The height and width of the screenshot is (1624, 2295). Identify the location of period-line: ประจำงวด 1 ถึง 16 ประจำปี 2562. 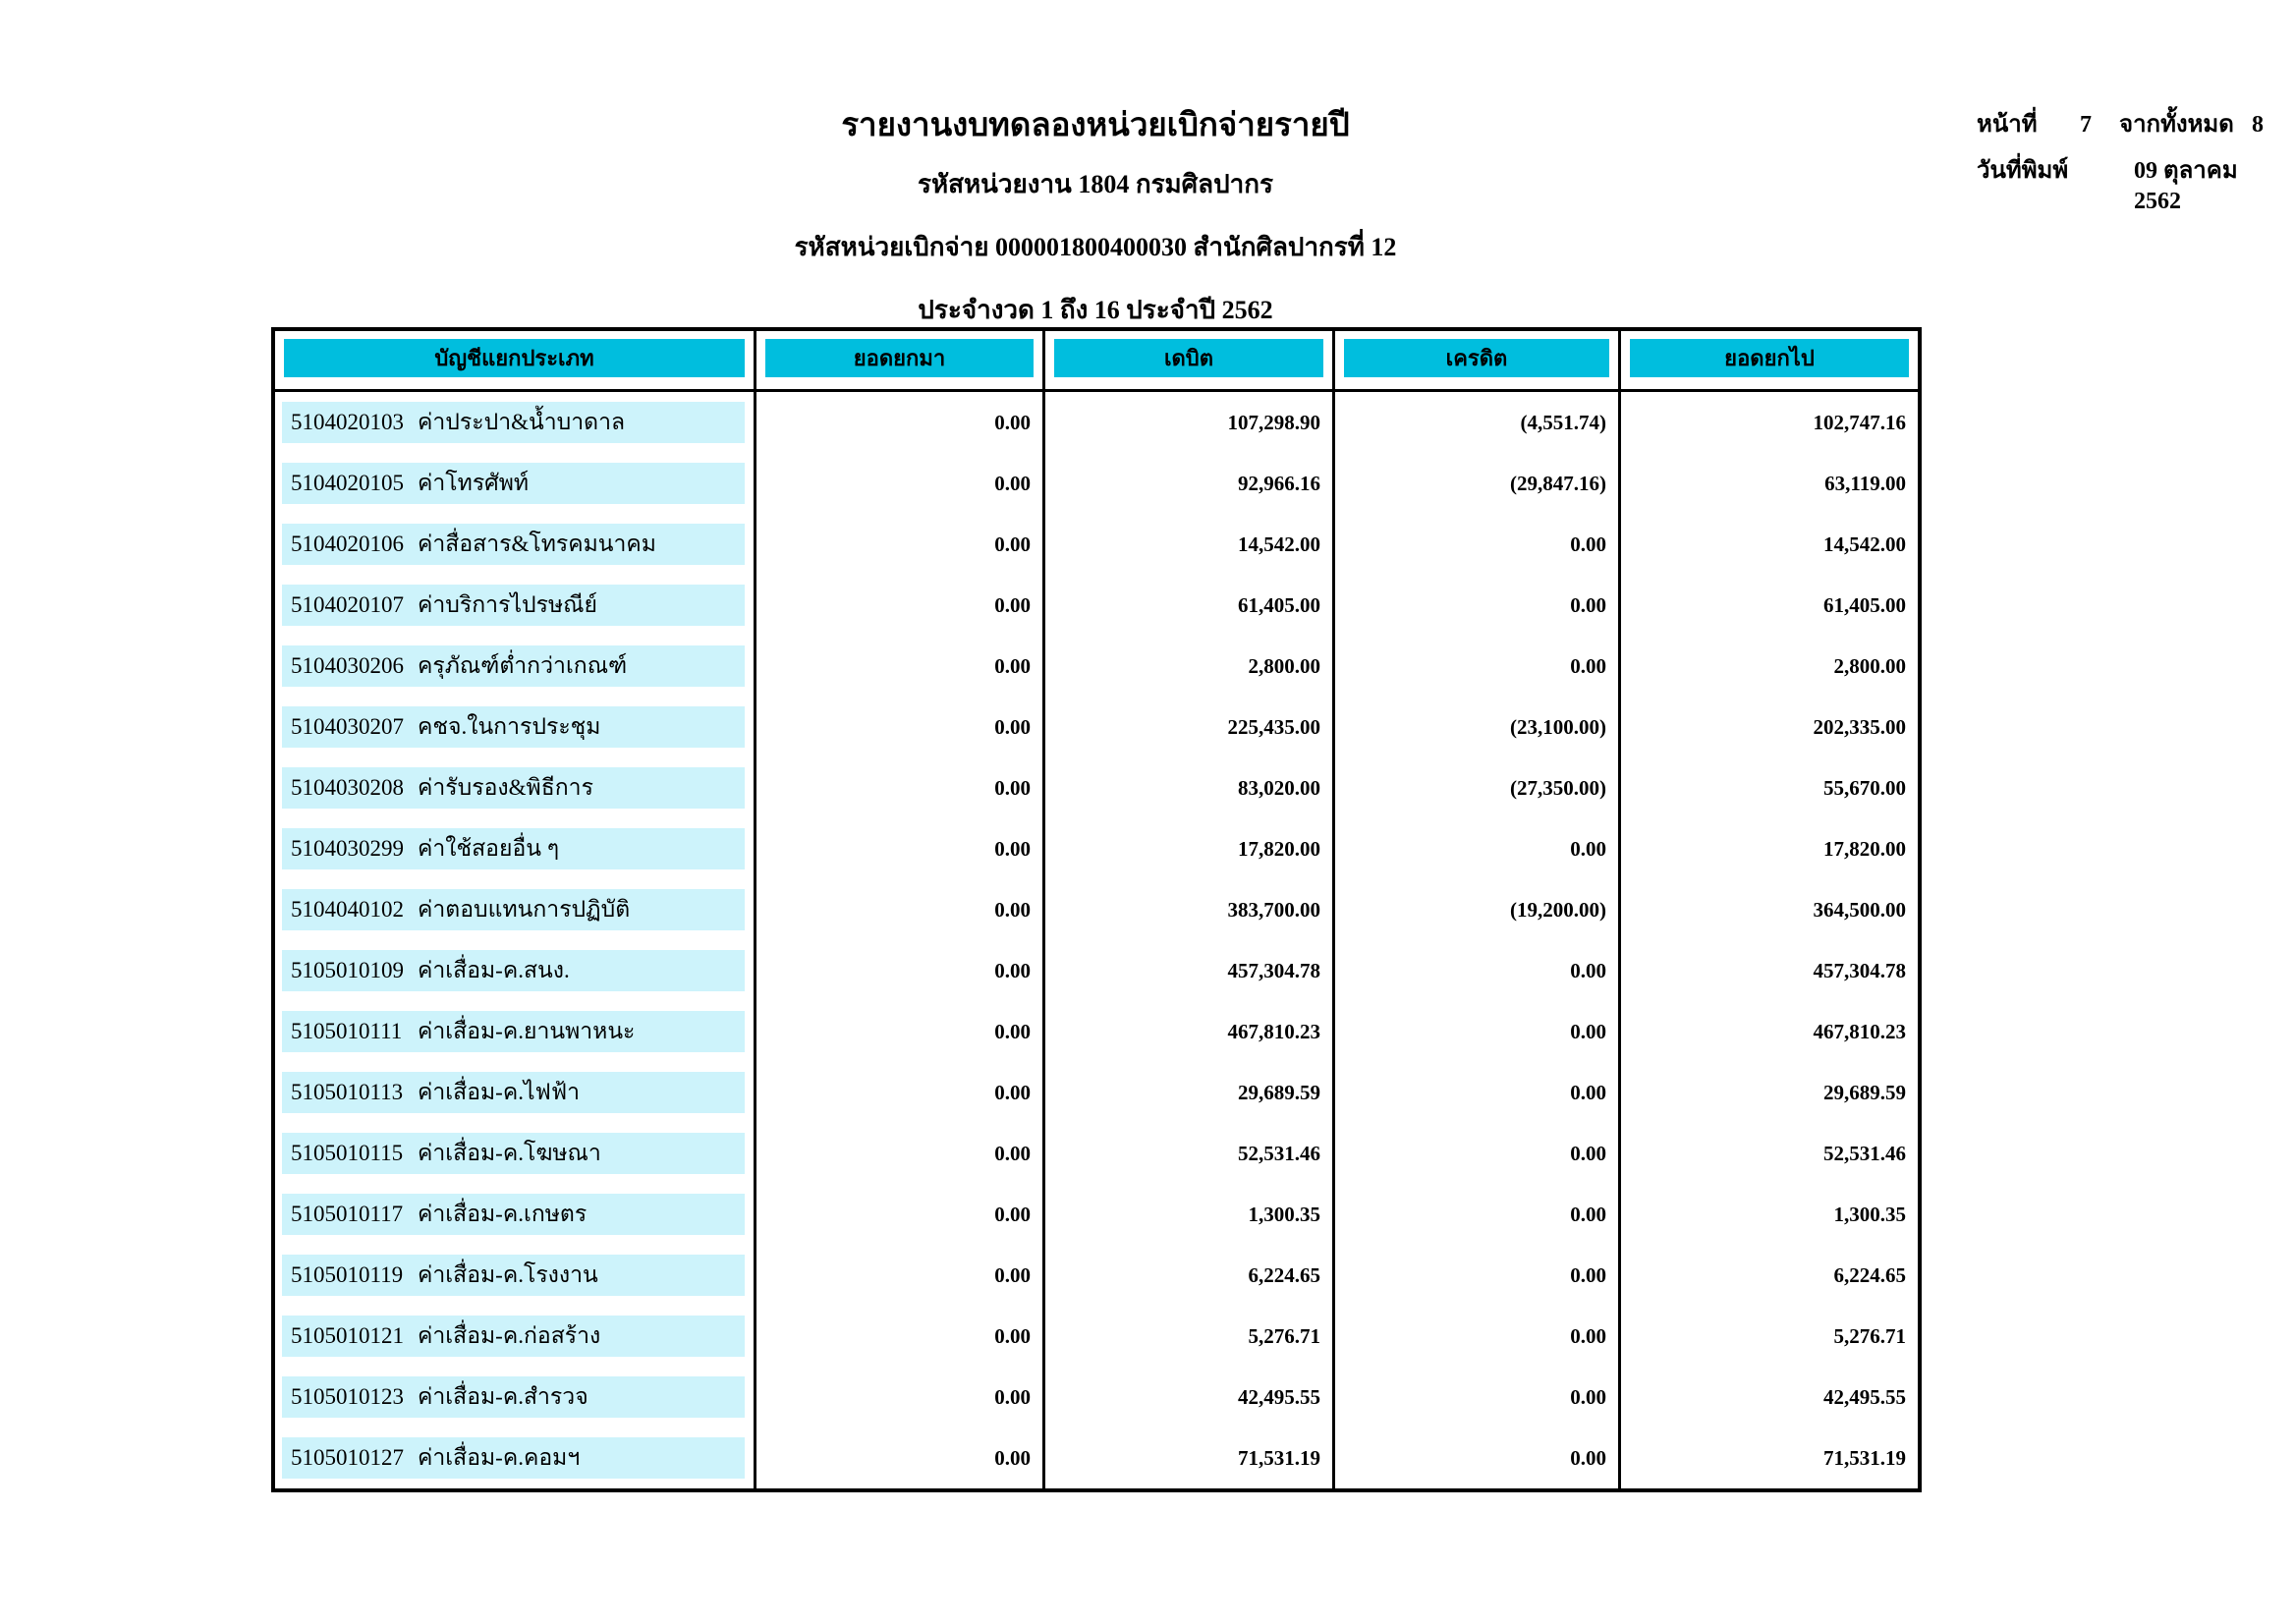
(1095, 310).